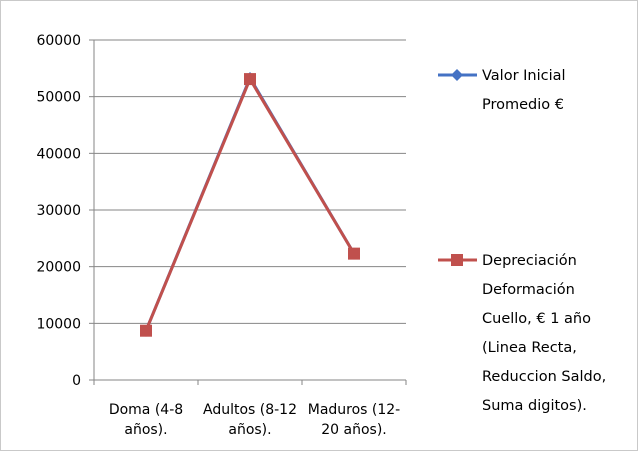 The width and height of the screenshot is (638, 454). What do you see at coordinates (524, 90) in the screenshot?
I see `legend-label: Valor Inicial Promedio €` at bounding box center [524, 90].